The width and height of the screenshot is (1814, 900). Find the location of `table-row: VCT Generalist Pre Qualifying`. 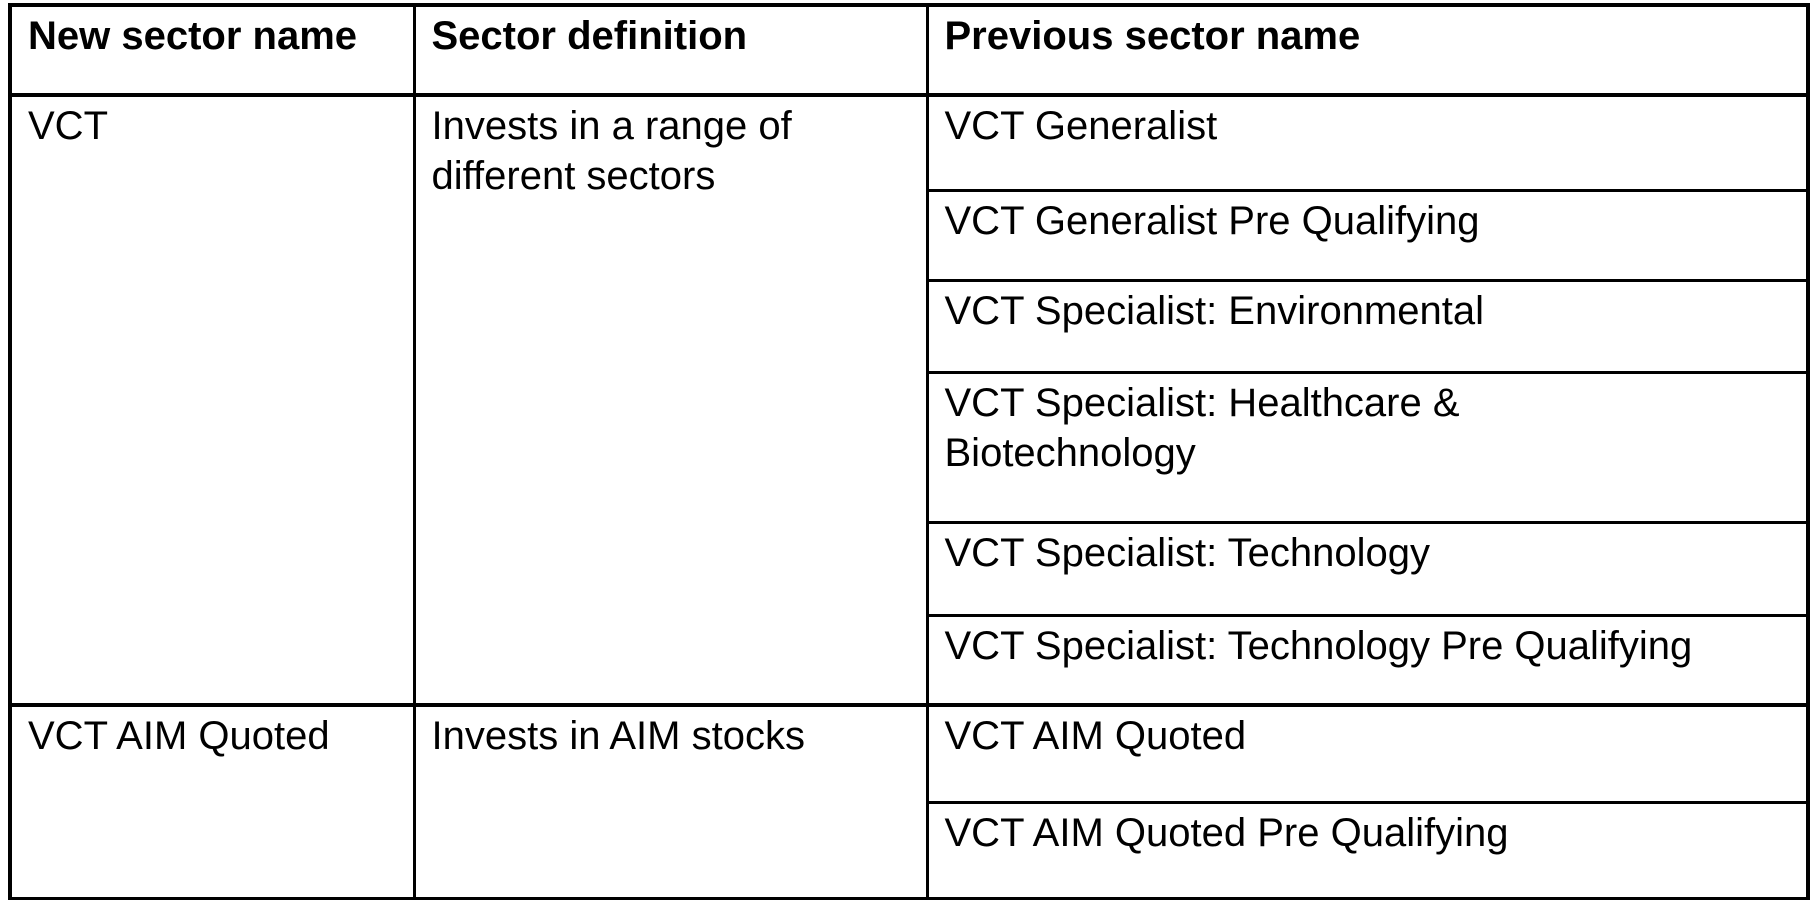

table-row: VCT Generalist Pre Qualifying is located at coordinates (910, 235).